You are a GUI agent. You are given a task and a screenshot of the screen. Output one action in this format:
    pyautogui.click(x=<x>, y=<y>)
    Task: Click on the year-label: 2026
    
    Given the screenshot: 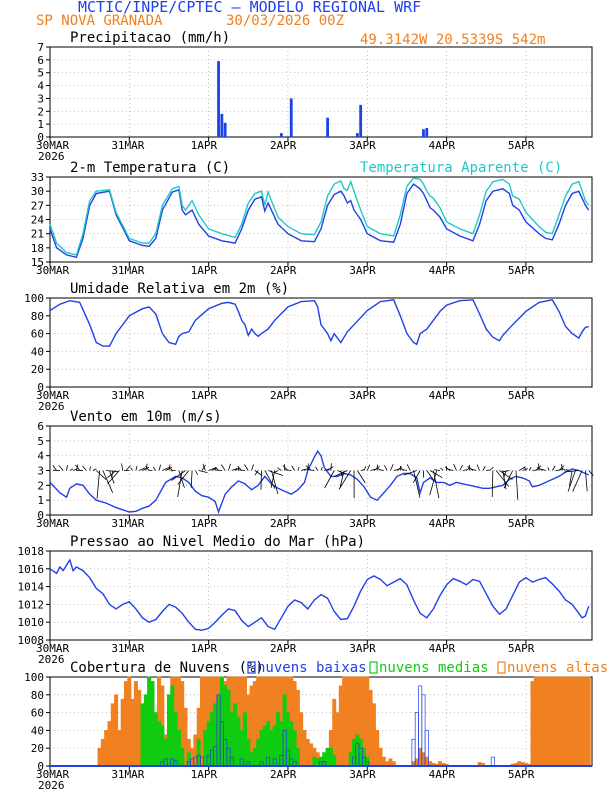 What is the action you would take?
    pyautogui.click(x=51, y=406)
    